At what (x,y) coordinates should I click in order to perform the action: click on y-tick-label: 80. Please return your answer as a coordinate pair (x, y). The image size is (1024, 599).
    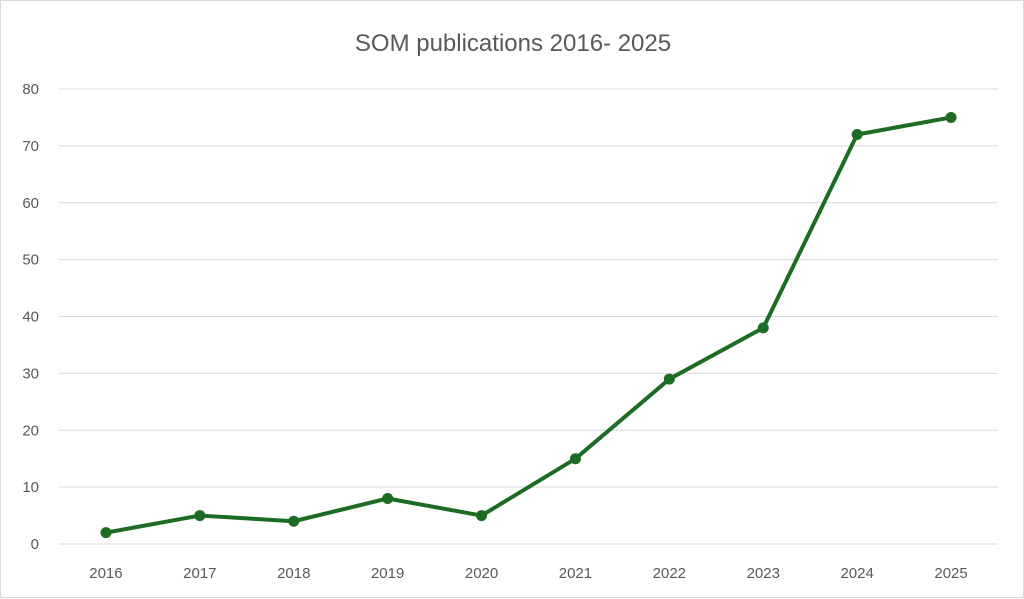
    Looking at the image, I should click on (30, 89).